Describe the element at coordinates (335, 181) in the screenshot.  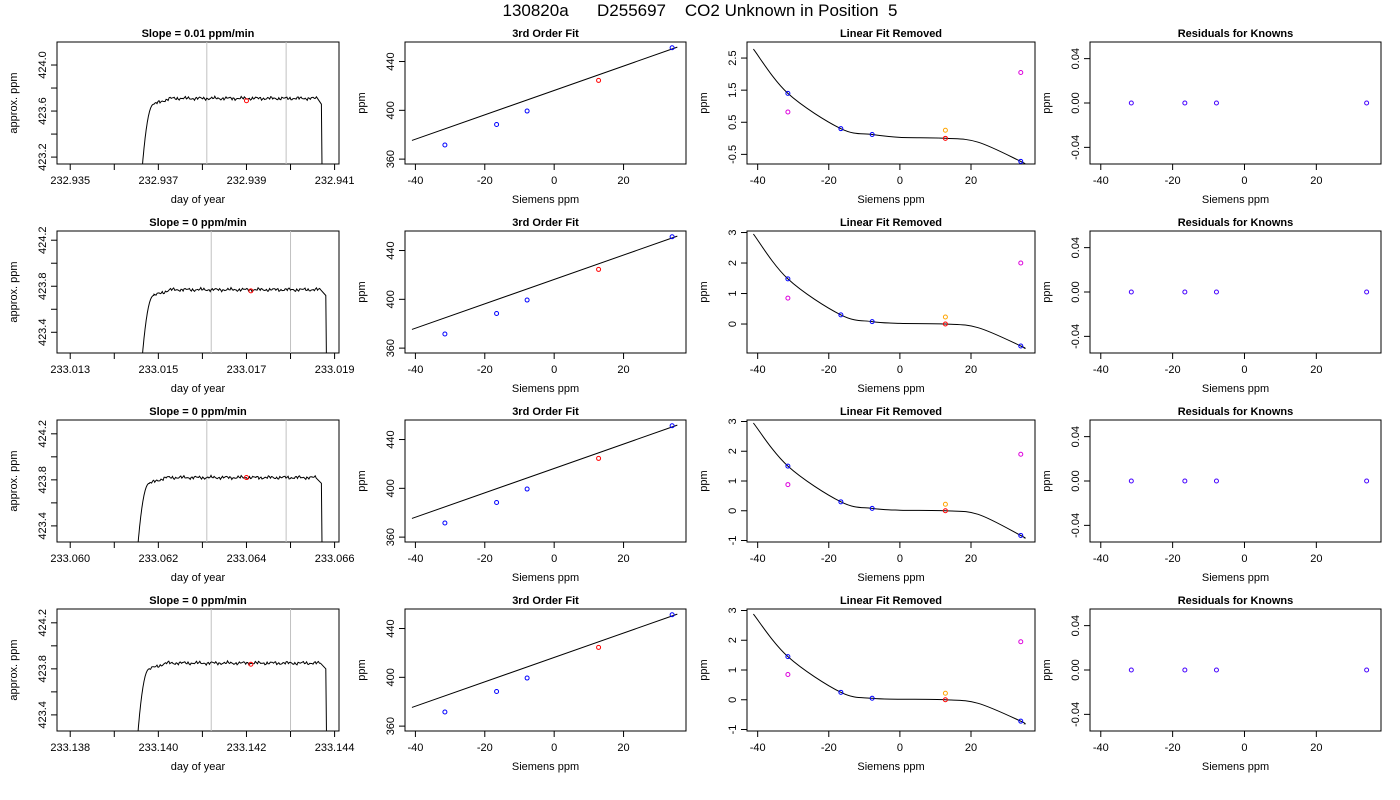
I see `x-tick-label: 232.941` at that location.